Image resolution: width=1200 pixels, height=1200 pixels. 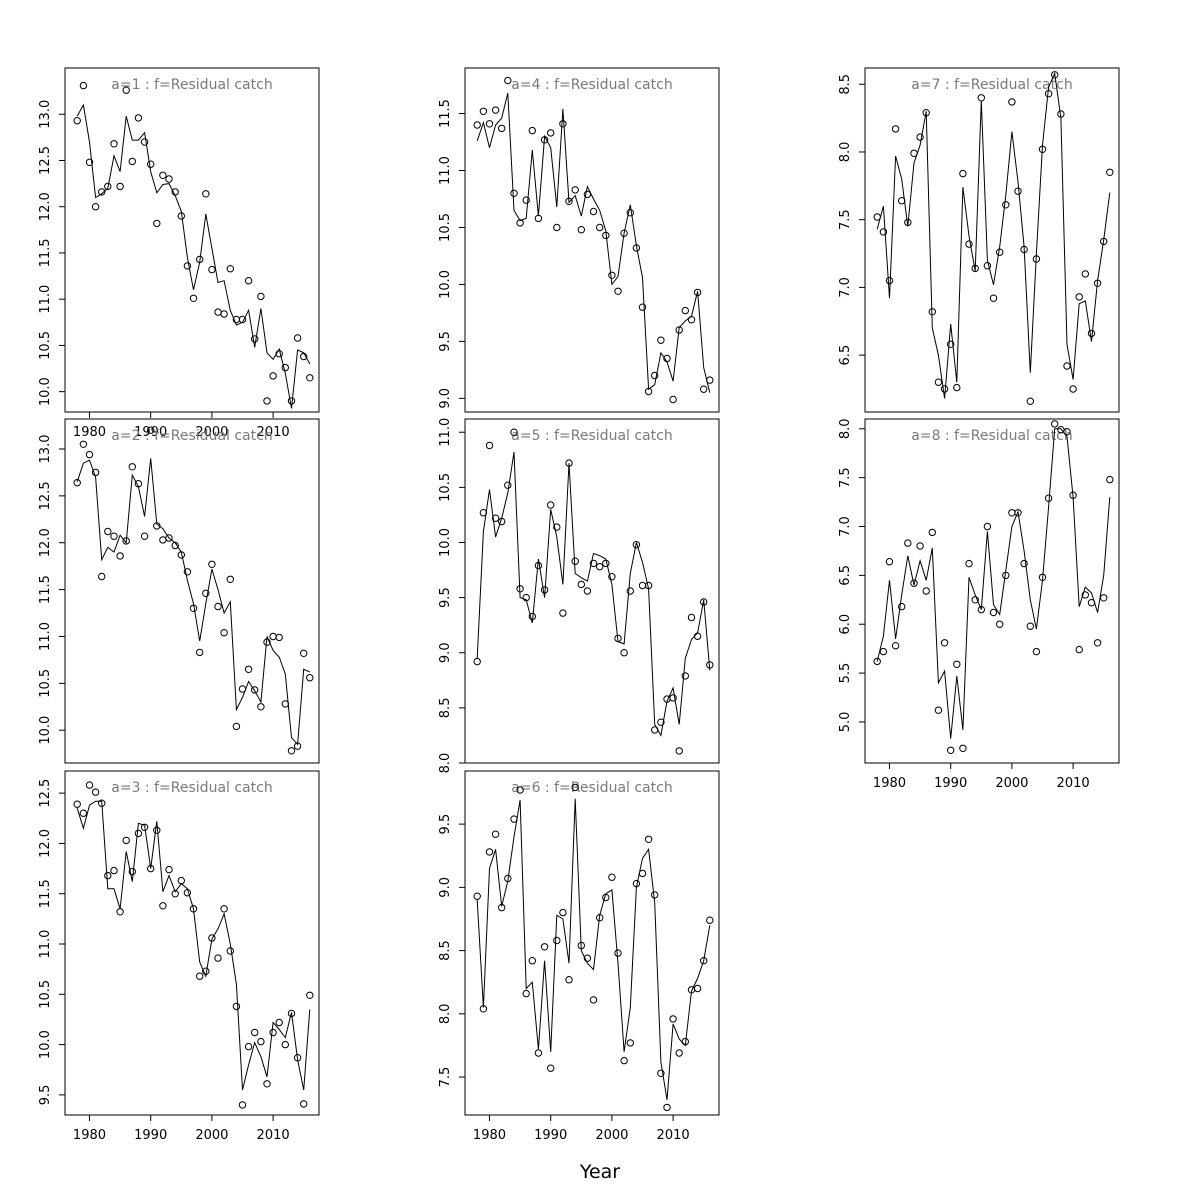 I want to click on panel-title: a=7 : f=Residual catch, so click(x=991, y=85).